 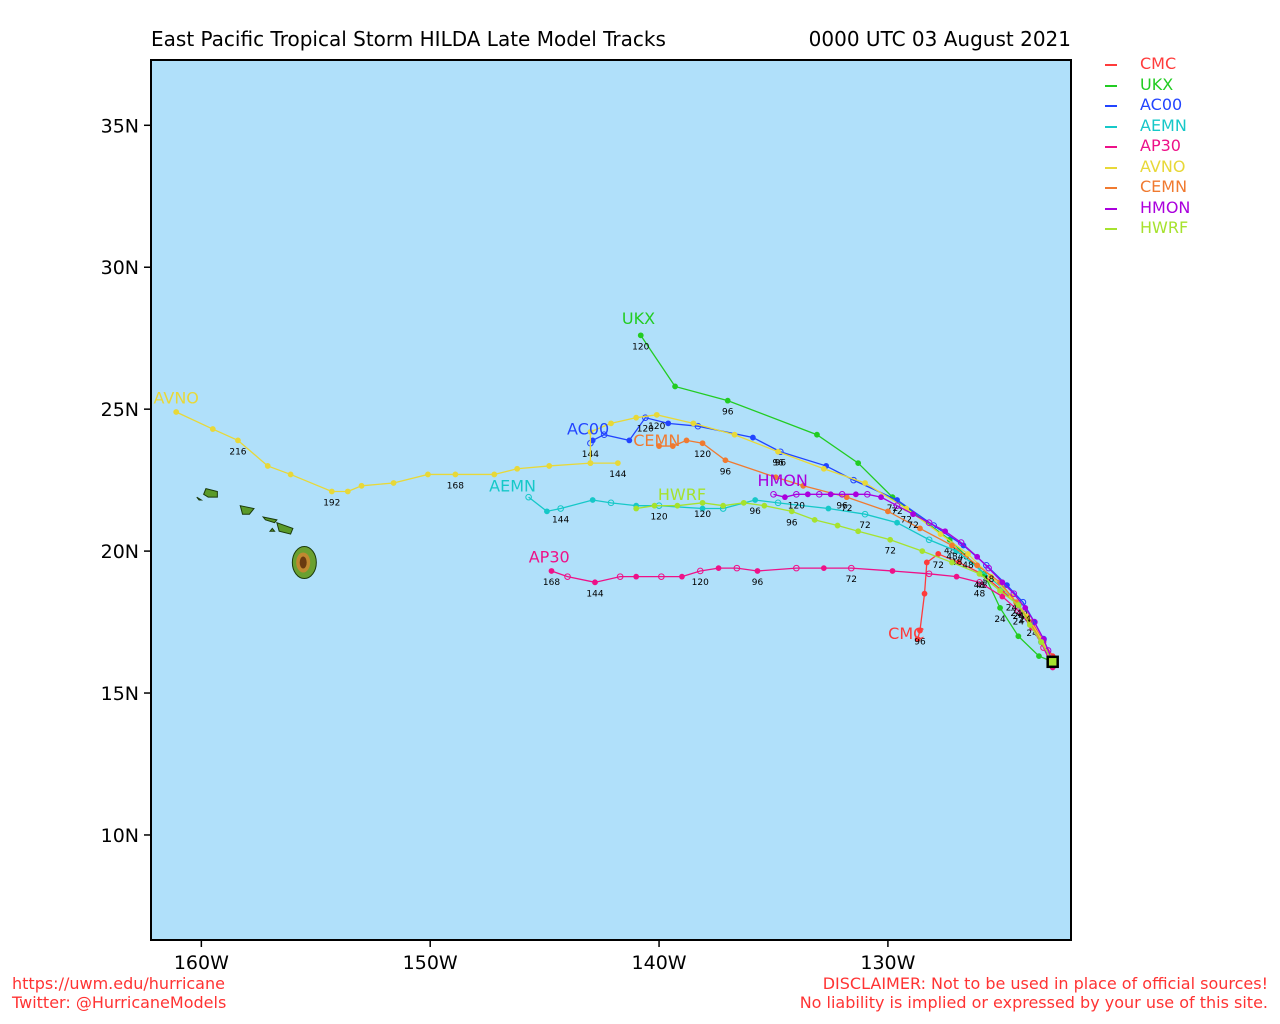 I want to click on forecast-hour-label: 192, so click(x=331, y=503).